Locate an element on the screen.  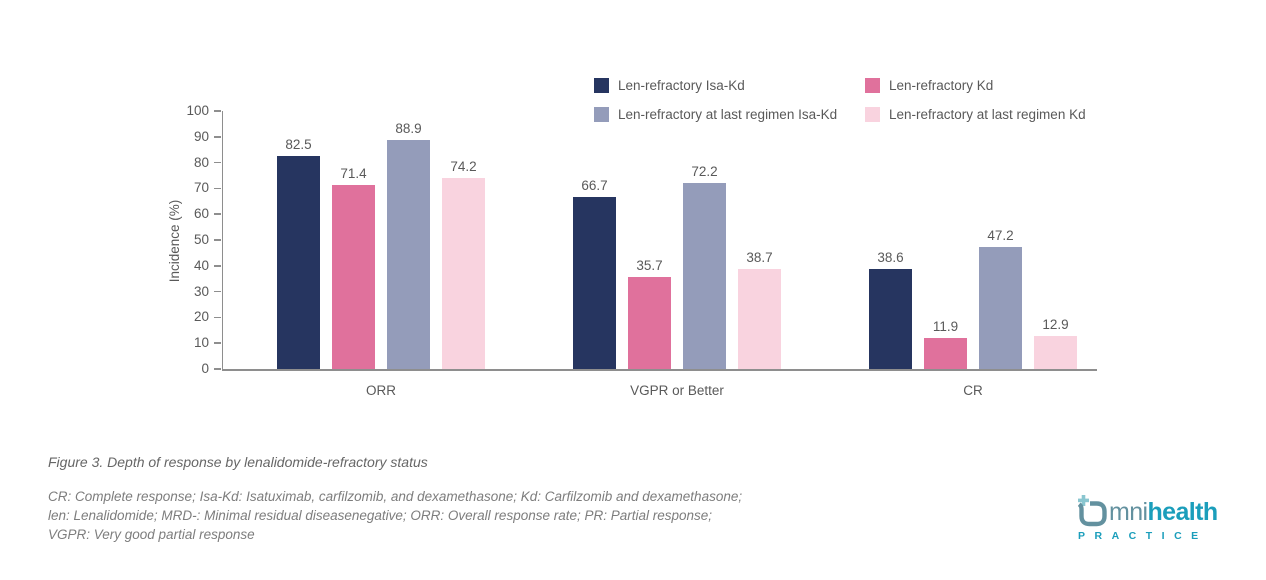
x-category-label: ORR is located at coordinates (381, 390).